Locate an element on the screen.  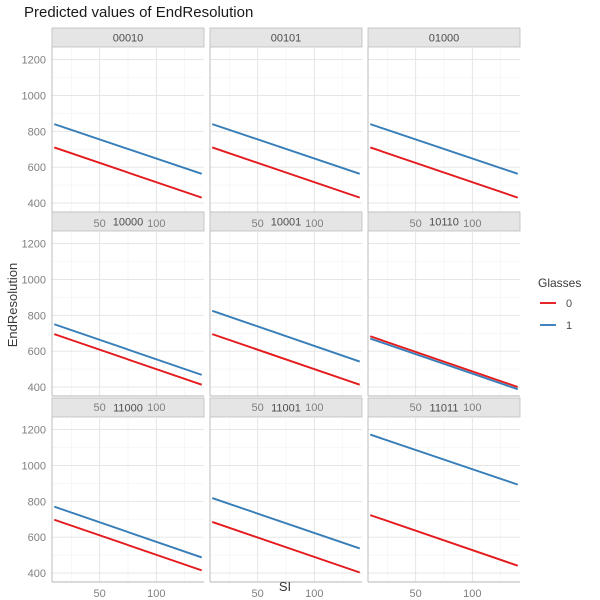
facet-strip-label: 10110 is located at coordinates (444, 223).